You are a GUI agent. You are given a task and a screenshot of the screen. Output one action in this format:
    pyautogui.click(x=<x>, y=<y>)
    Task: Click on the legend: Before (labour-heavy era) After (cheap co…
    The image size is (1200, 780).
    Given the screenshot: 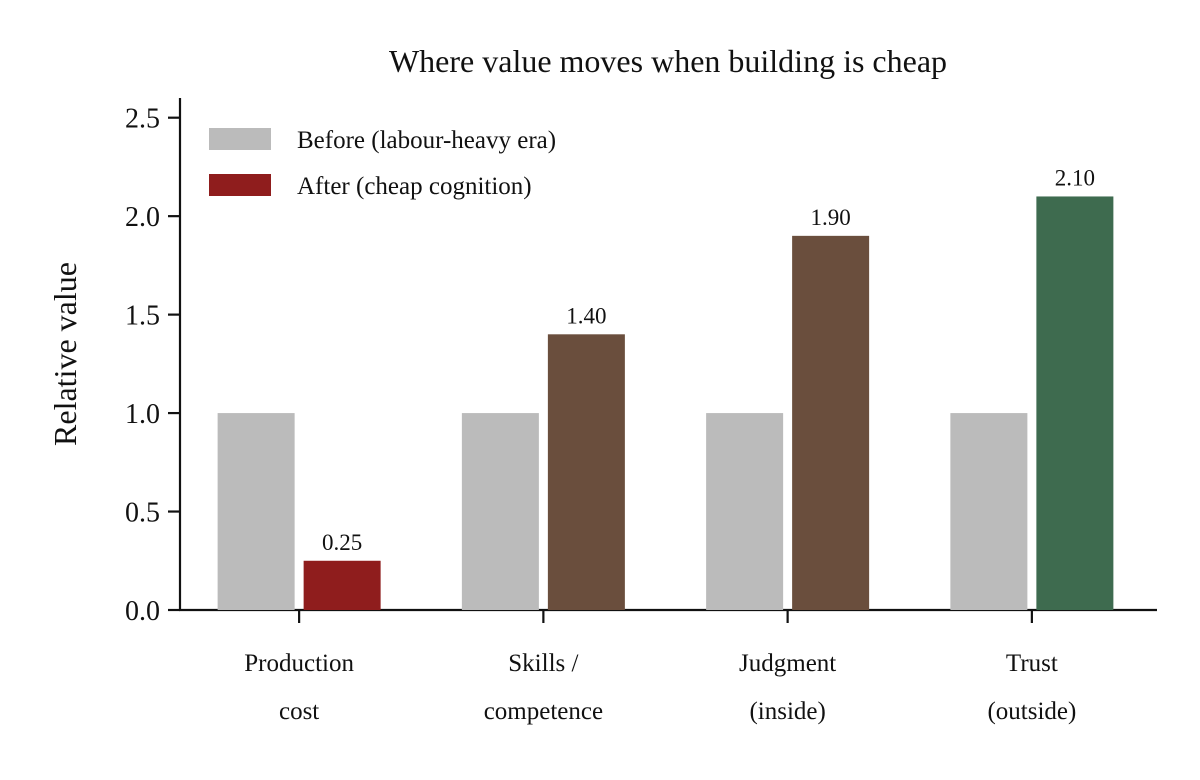 What is the action you would take?
    pyautogui.click(x=382, y=163)
    